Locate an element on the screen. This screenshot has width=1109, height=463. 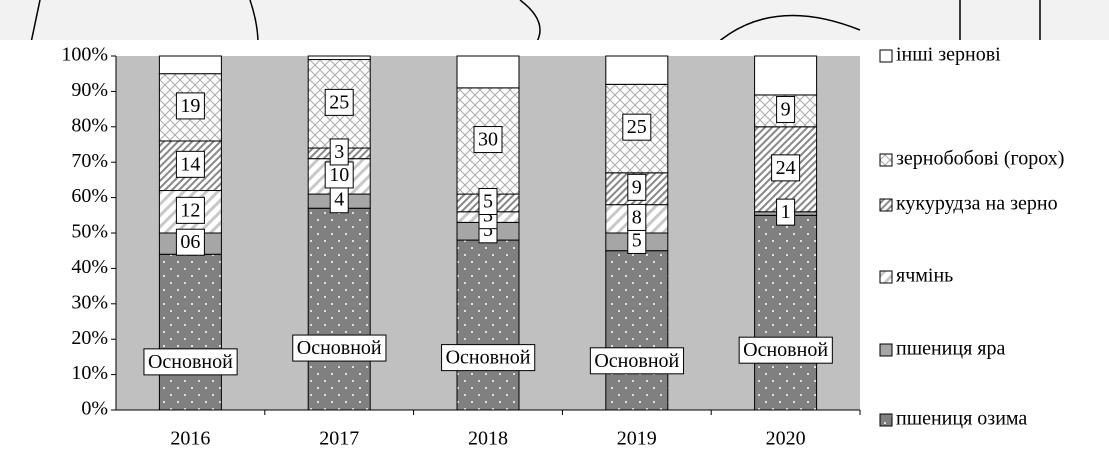
y-tick-label: 80% is located at coordinates (89, 125).